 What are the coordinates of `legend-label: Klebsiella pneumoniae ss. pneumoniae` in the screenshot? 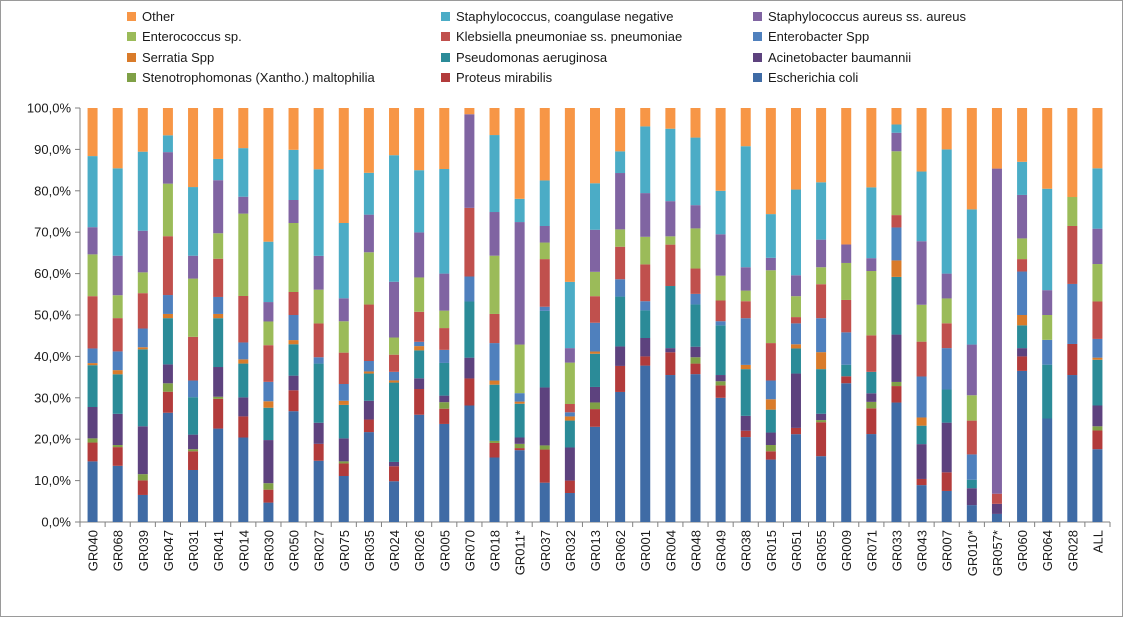 It's located at (569, 36).